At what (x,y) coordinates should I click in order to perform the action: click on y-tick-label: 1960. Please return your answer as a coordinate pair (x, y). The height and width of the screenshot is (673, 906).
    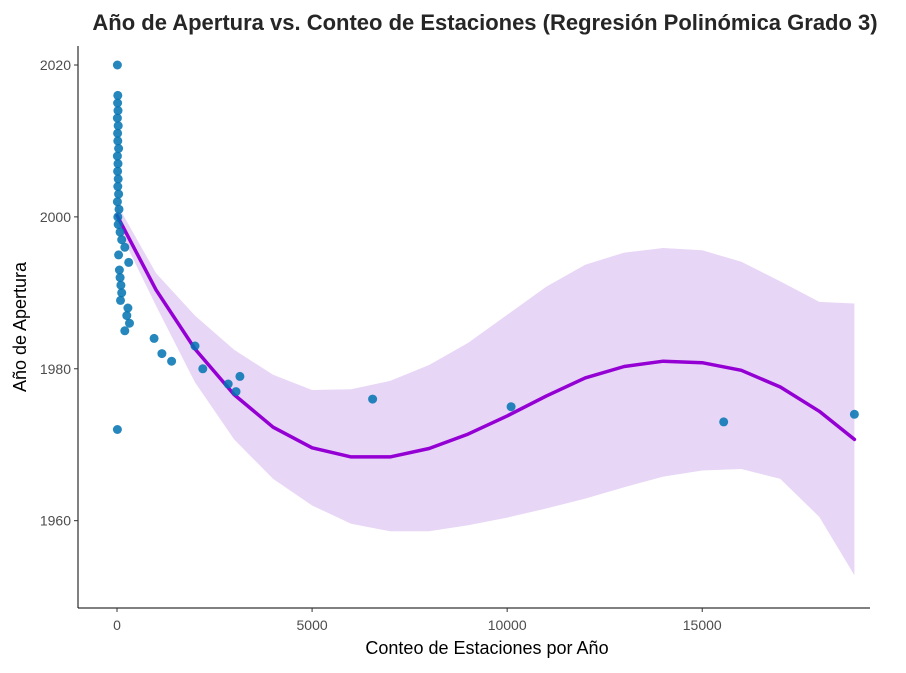
    Looking at the image, I should click on (55, 521).